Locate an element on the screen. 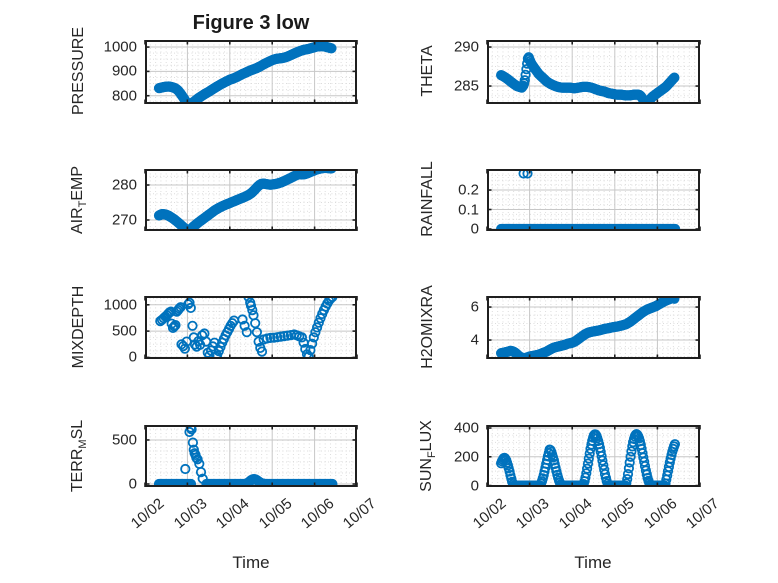 This screenshot has width=778, height=583. y-tick-label-terr_msl-1: 500 is located at coordinates (124, 440).